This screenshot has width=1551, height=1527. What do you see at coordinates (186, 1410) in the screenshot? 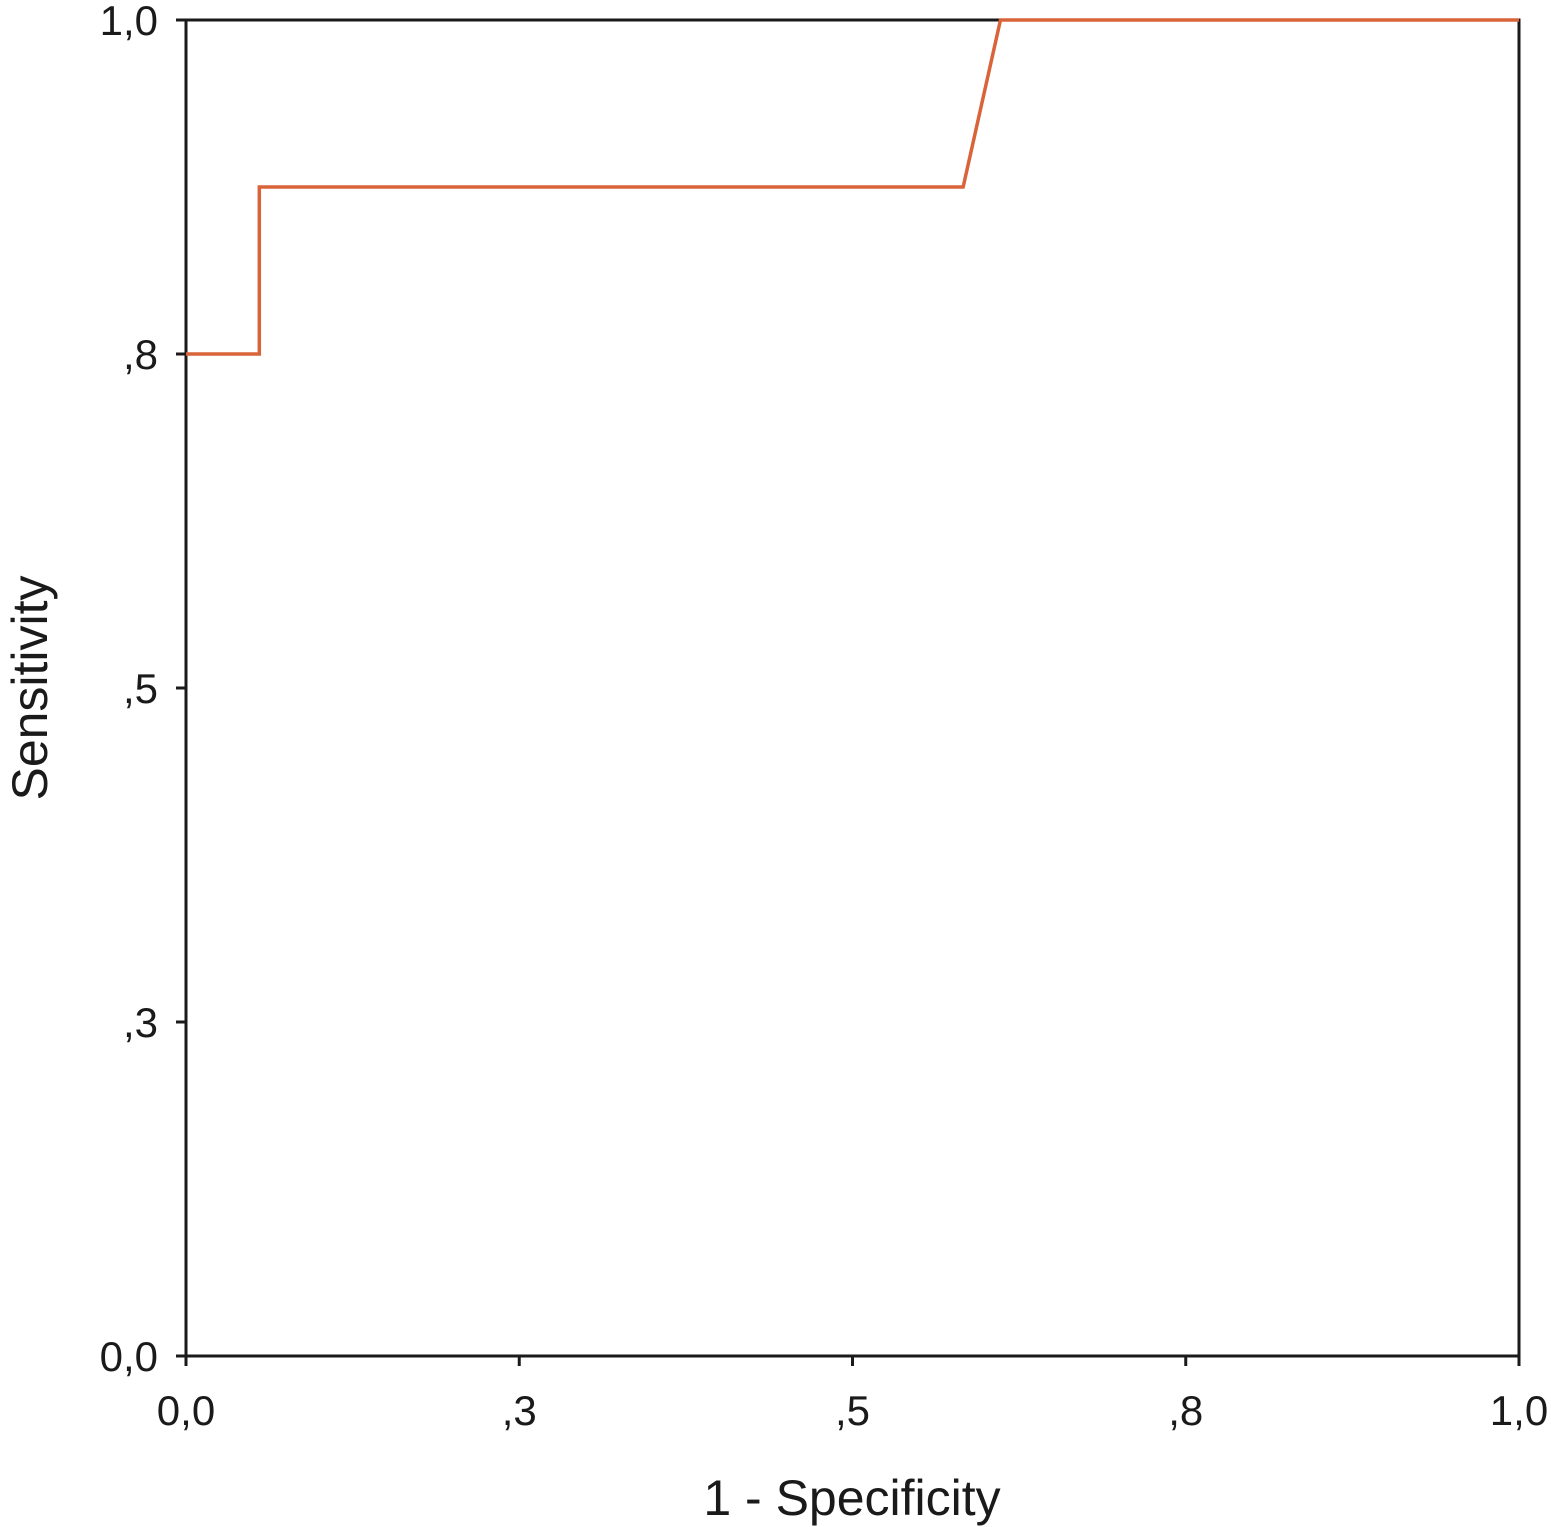
I see `x-tick-label-0: 0,0` at bounding box center [186, 1410].